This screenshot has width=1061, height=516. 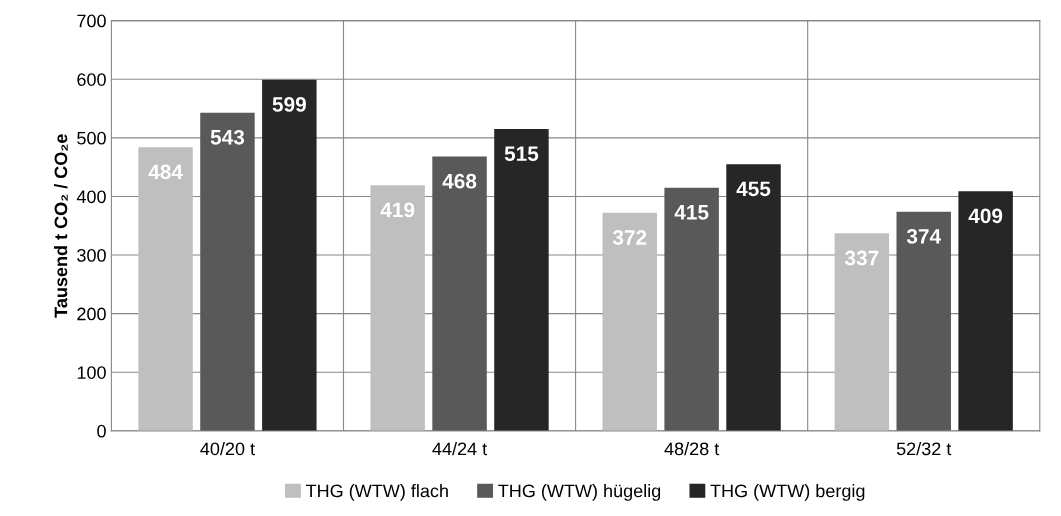 I want to click on data-label: 515, so click(x=521, y=154).